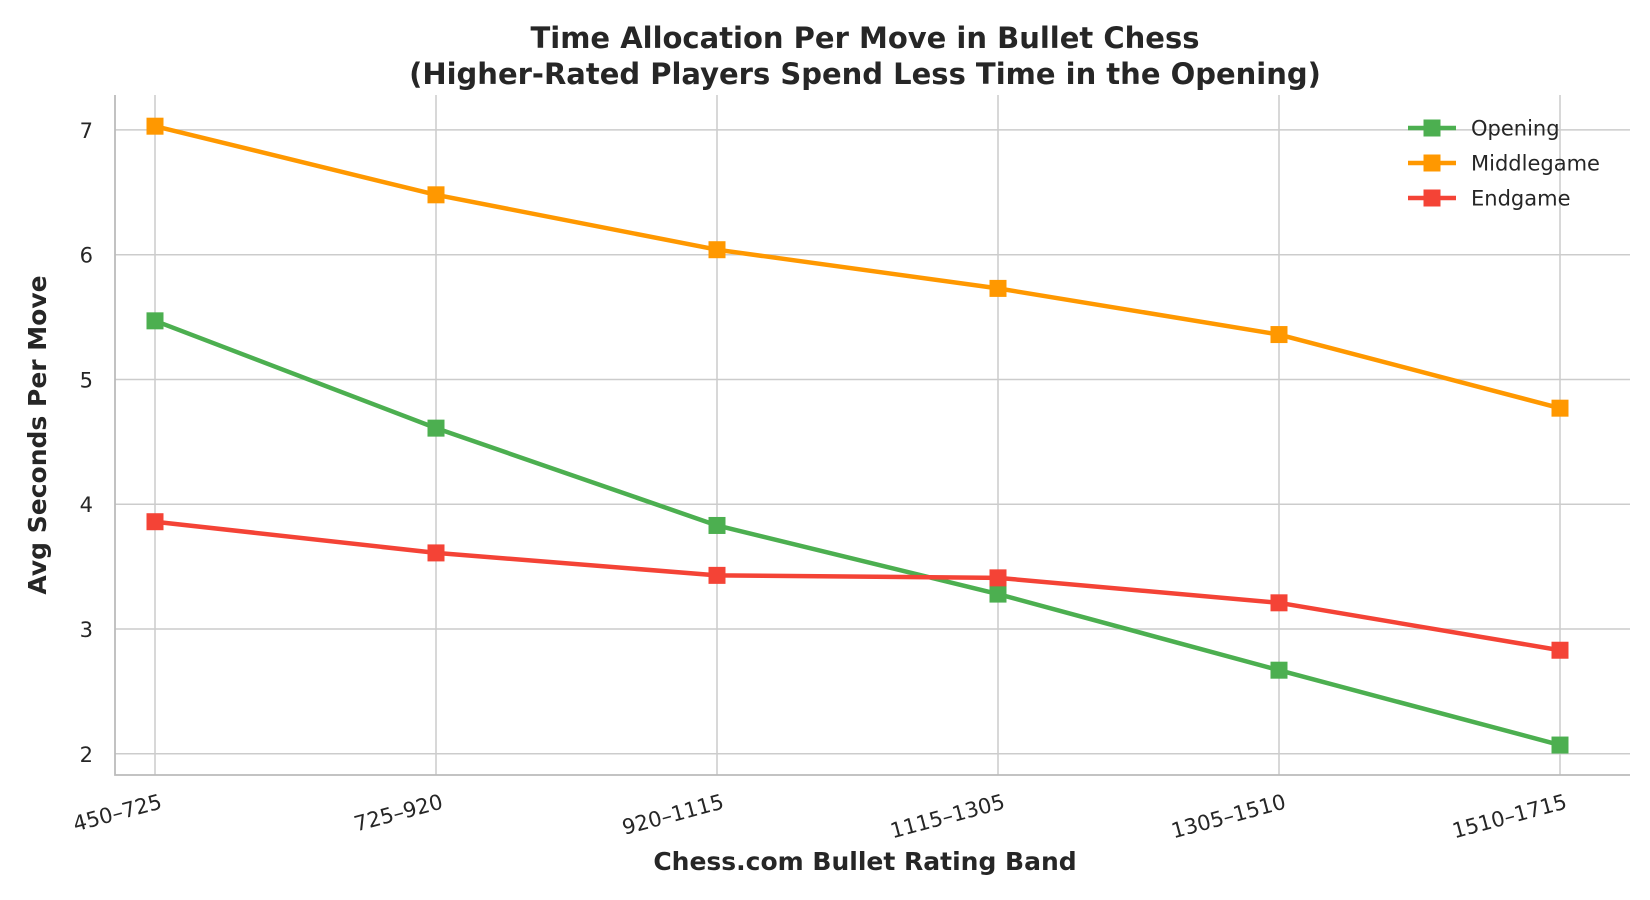  I want to click on legend-label: Endgame, so click(1520, 199).